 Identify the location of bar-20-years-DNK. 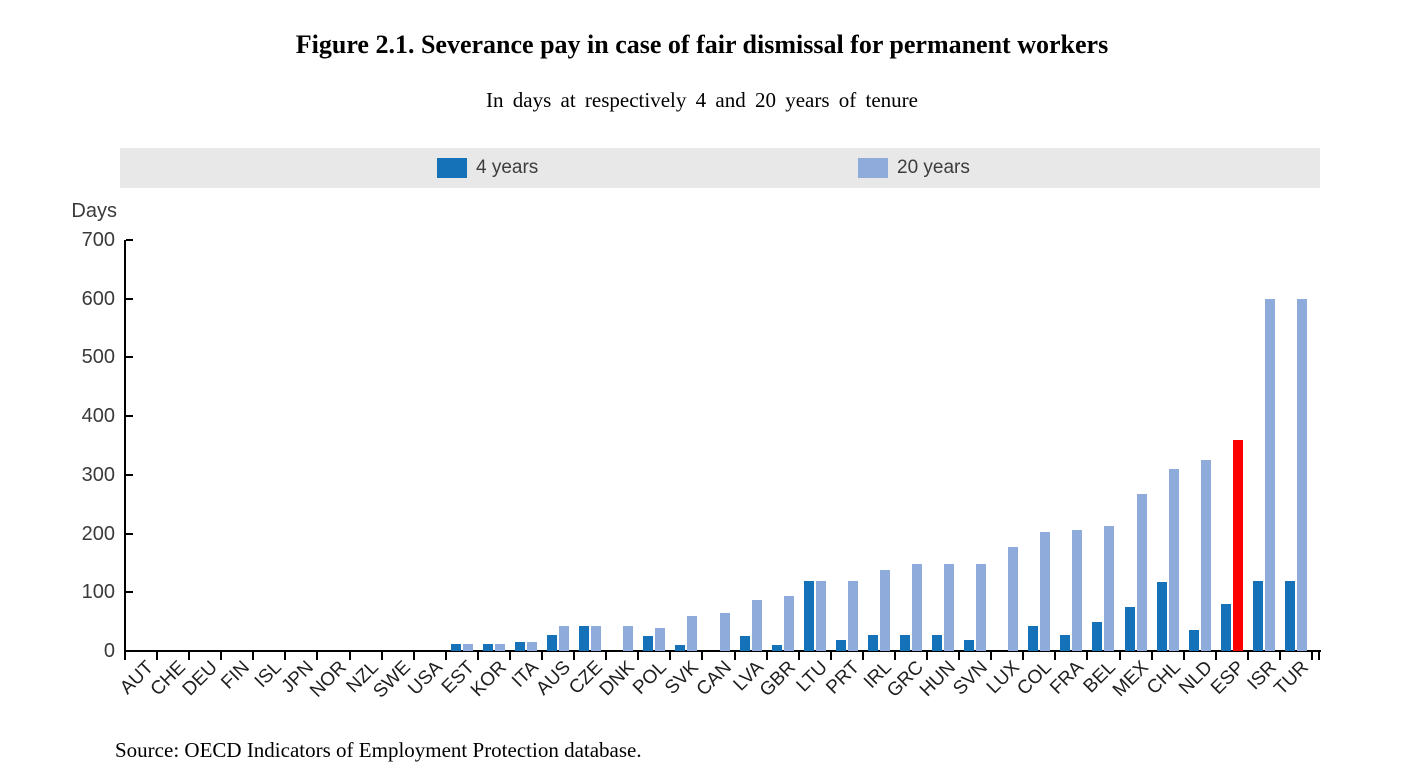
(628, 638).